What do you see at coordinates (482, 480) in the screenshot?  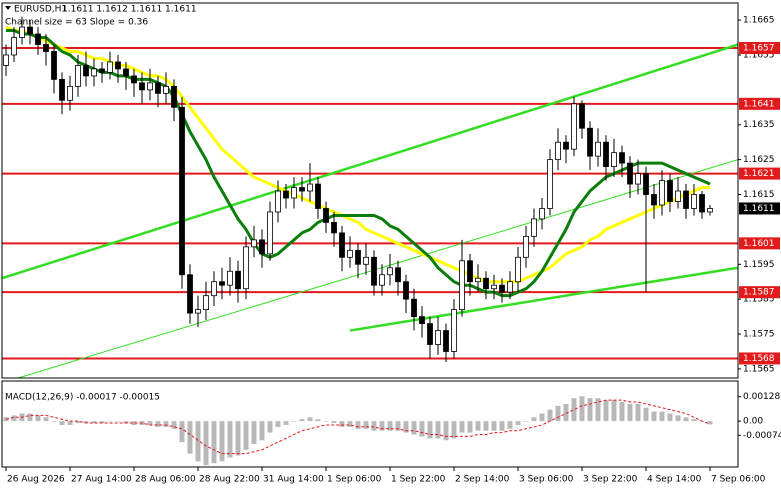 I see `x-tick-label: 2 Sep 14:00` at bounding box center [482, 480].